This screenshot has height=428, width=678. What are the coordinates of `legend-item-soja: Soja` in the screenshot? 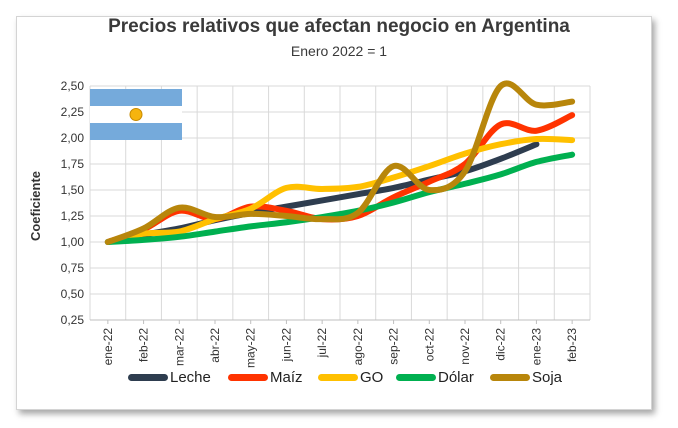 It's located at (526, 377).